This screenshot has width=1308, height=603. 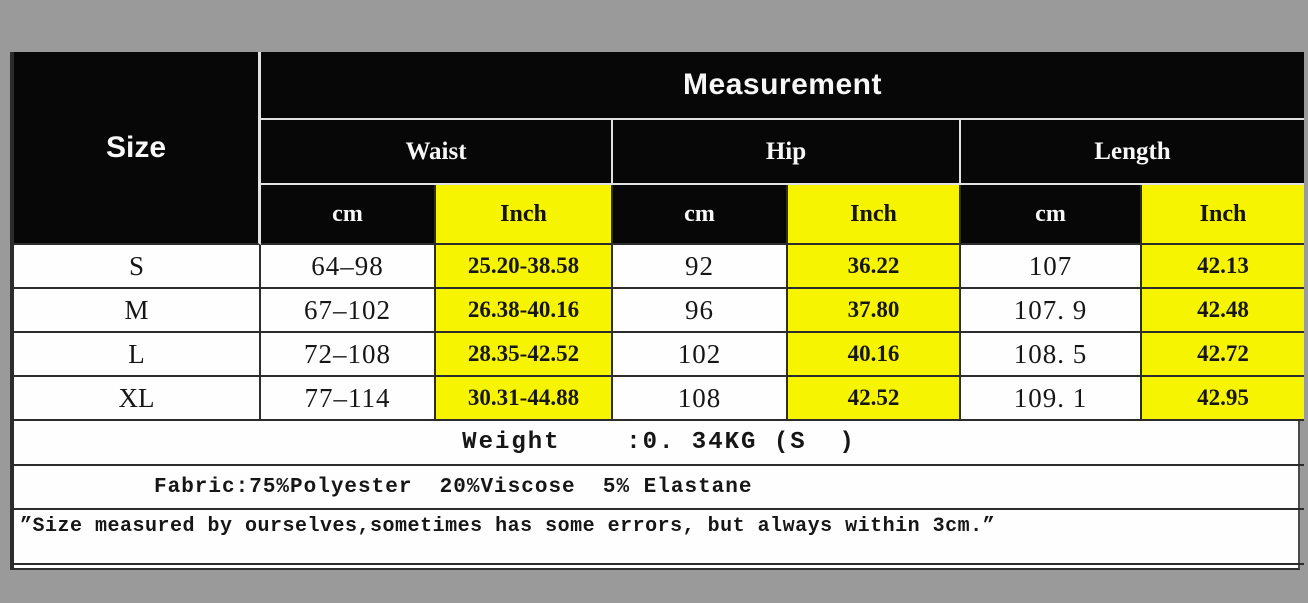 I want to click on waist-inch-value: 30.31-44.88, so click(x=524, y=399).